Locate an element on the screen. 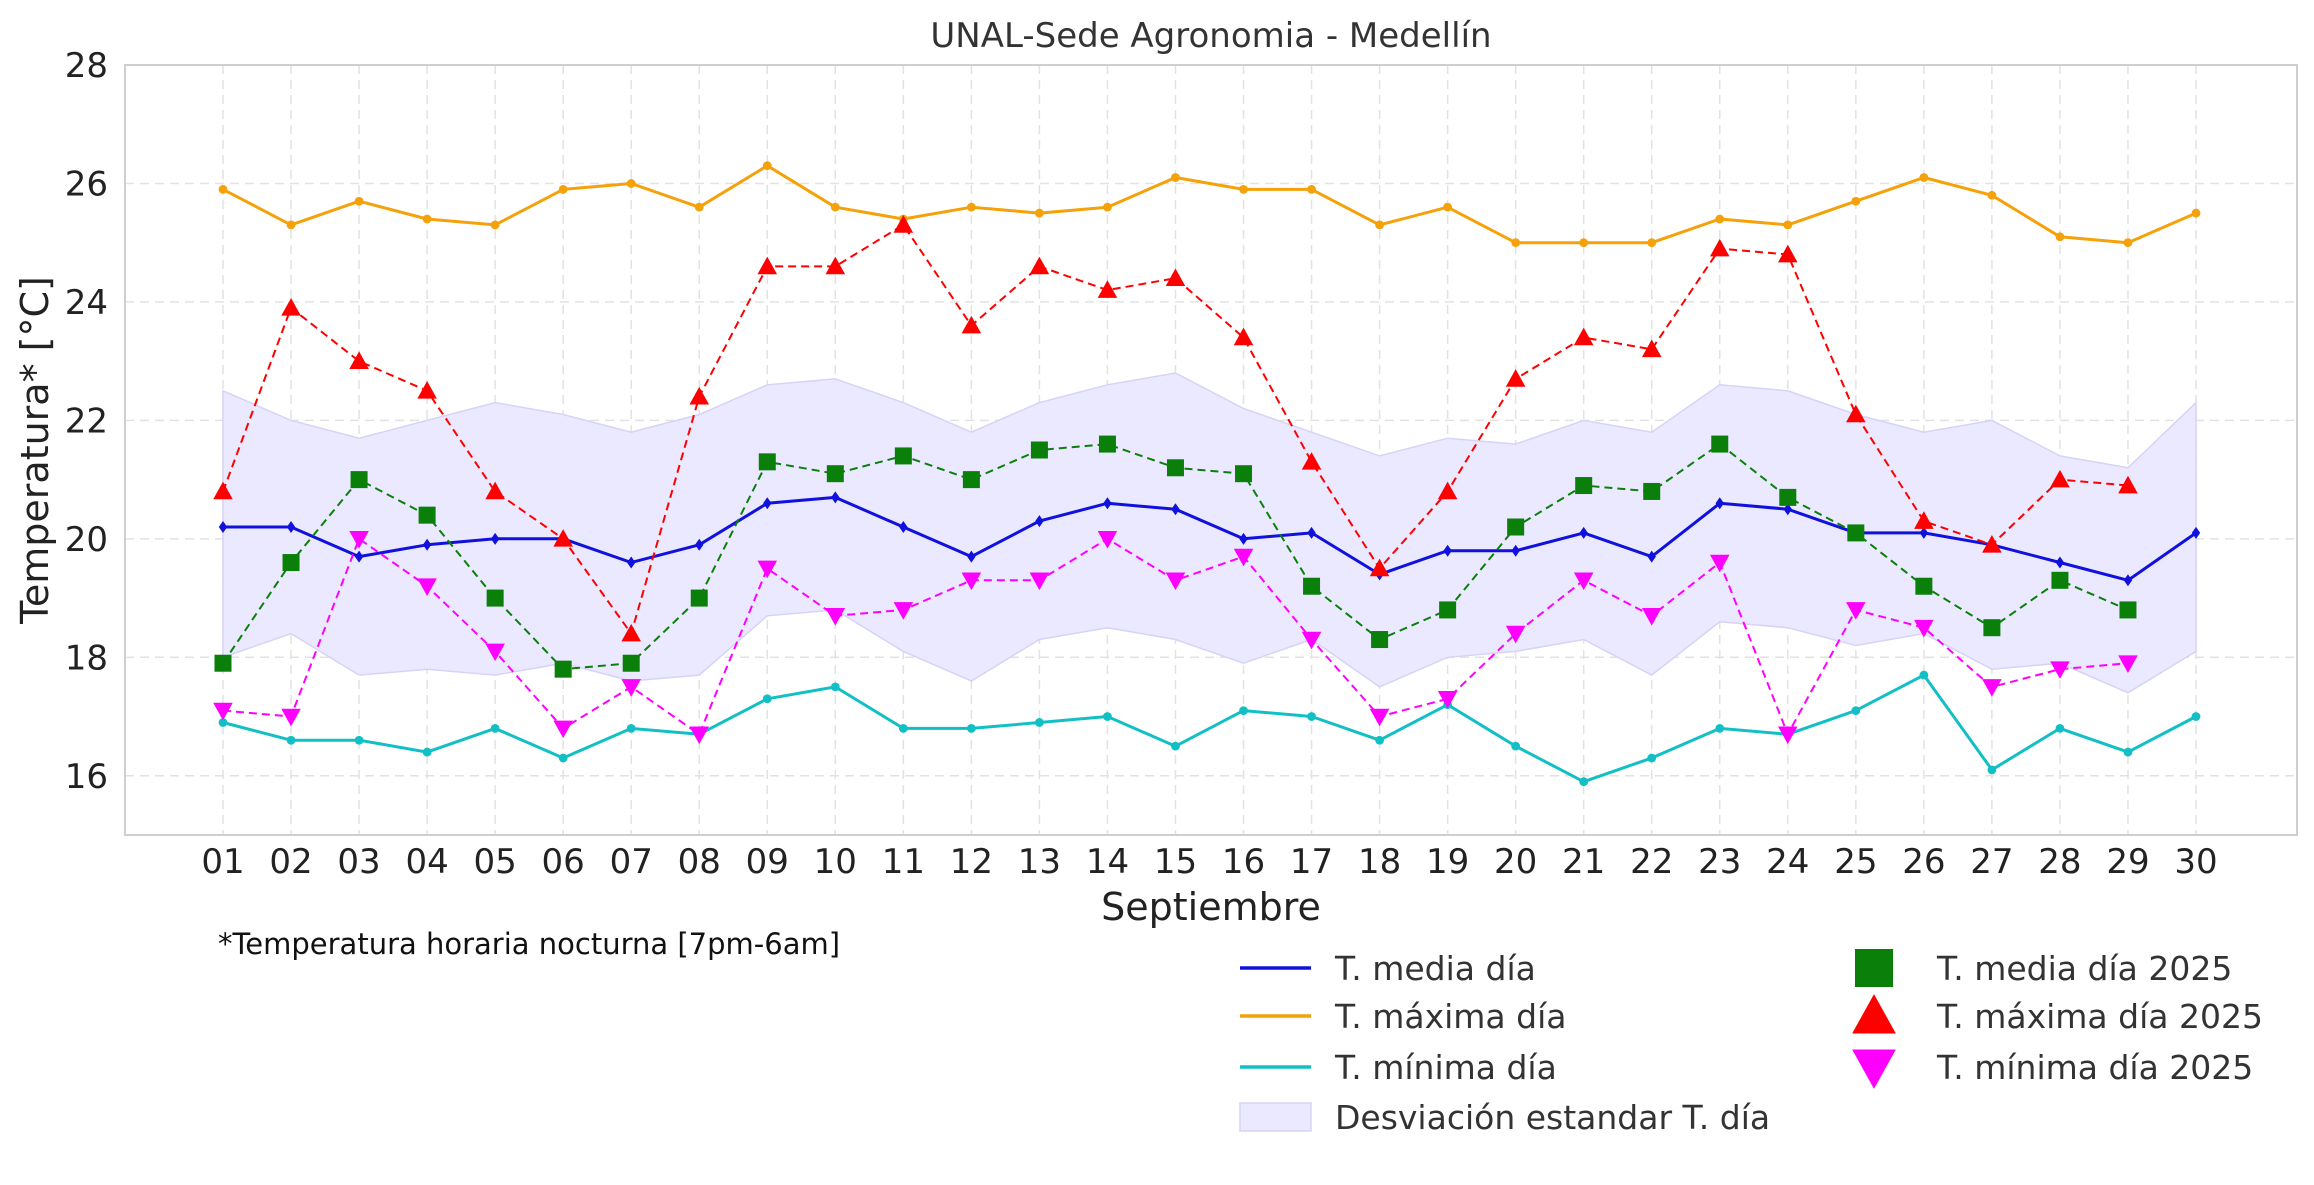 This screenshot has width=2314, height=1185. x-tick-label: 20 is located at coordinates (1515, 862).